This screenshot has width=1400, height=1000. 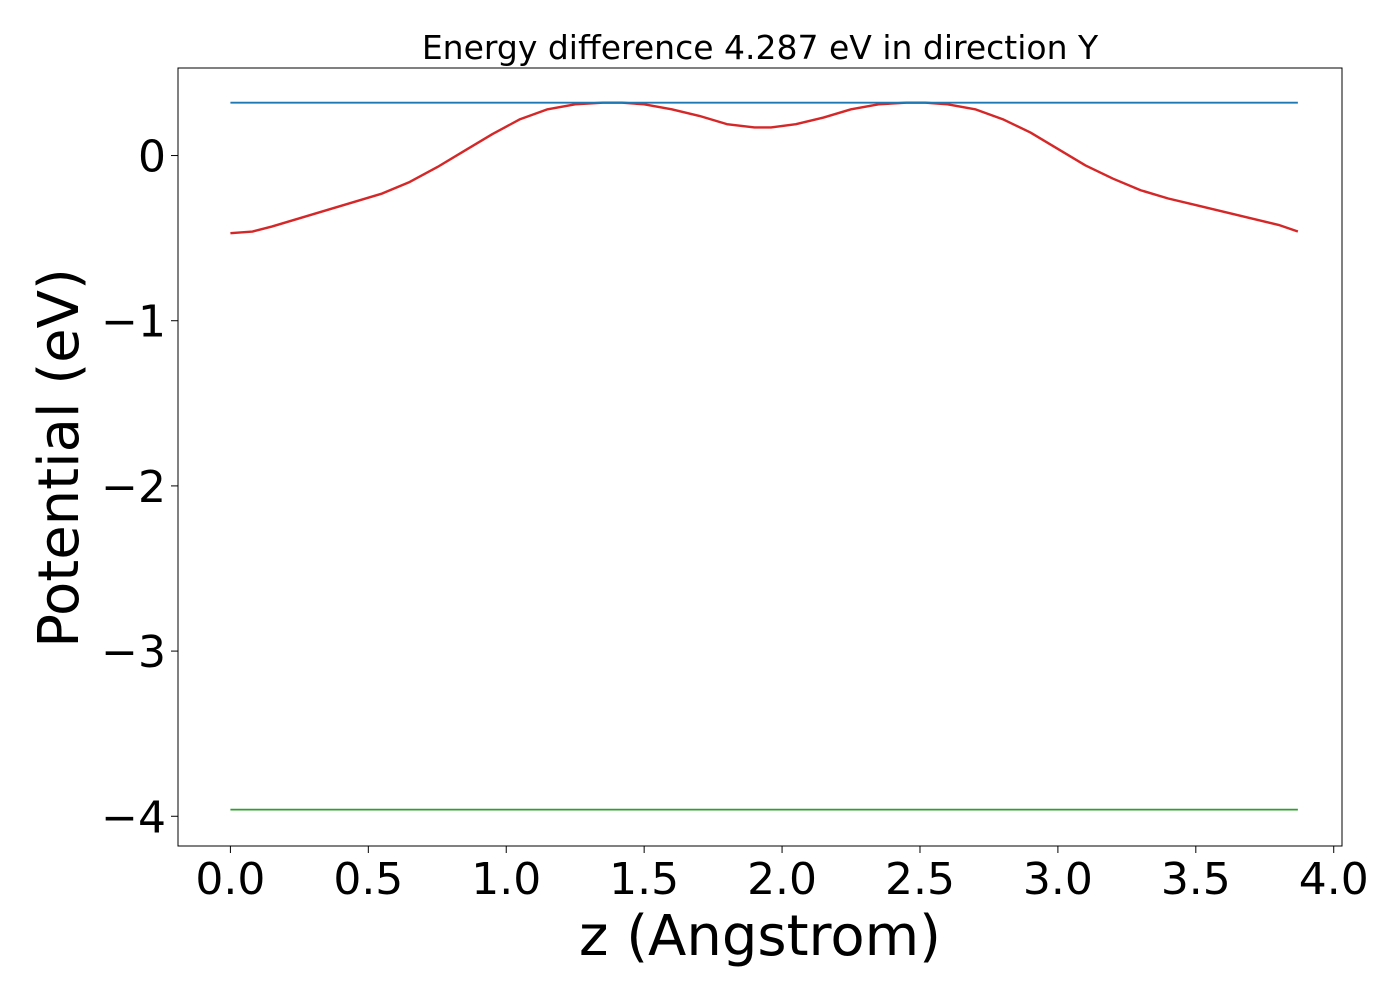 What do you see at coordinates (920, 879) in the screenshot?
I see `x-tick-label: 2.5` at bounding box center [920, 879].